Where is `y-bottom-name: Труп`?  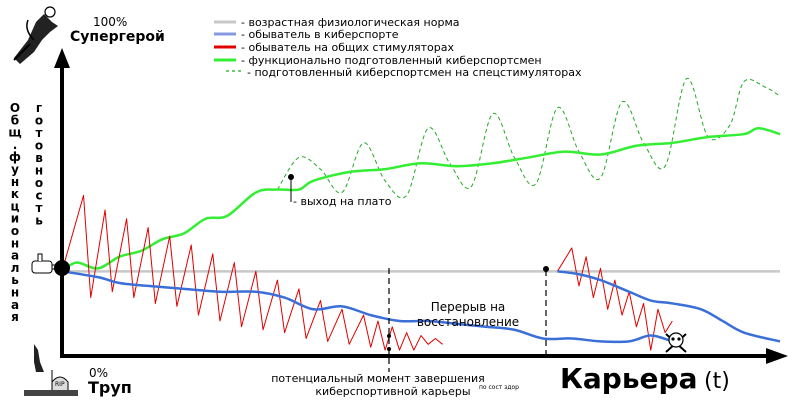 y-bottom-name: Труп is located at coordinates (110, 387).